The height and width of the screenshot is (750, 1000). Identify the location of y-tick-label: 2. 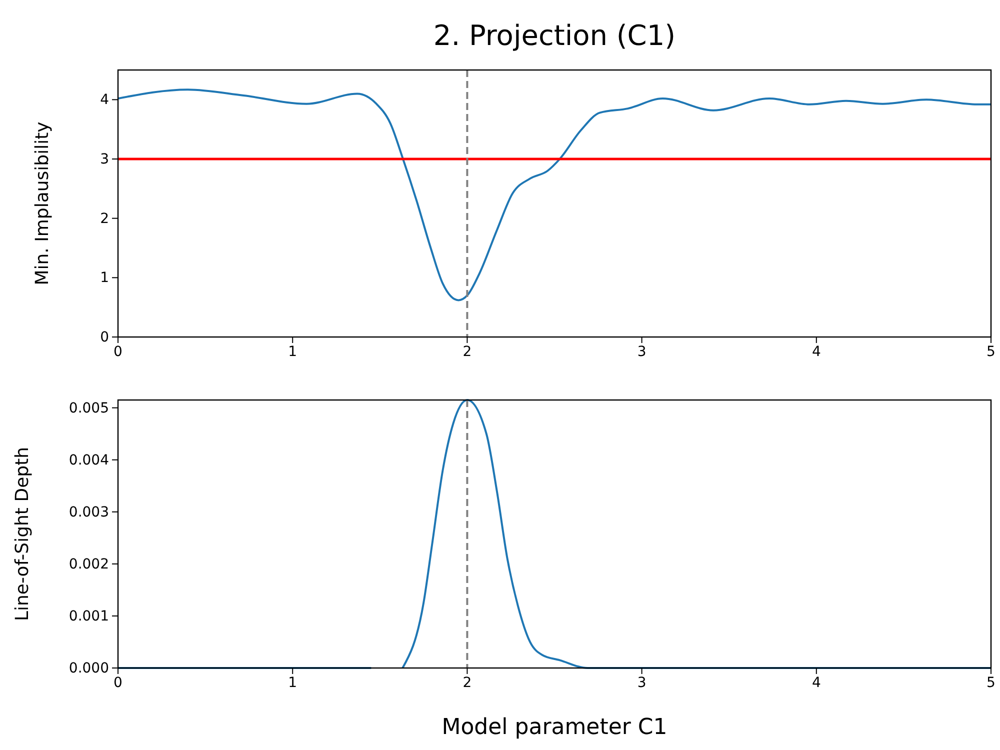
(104, 218).